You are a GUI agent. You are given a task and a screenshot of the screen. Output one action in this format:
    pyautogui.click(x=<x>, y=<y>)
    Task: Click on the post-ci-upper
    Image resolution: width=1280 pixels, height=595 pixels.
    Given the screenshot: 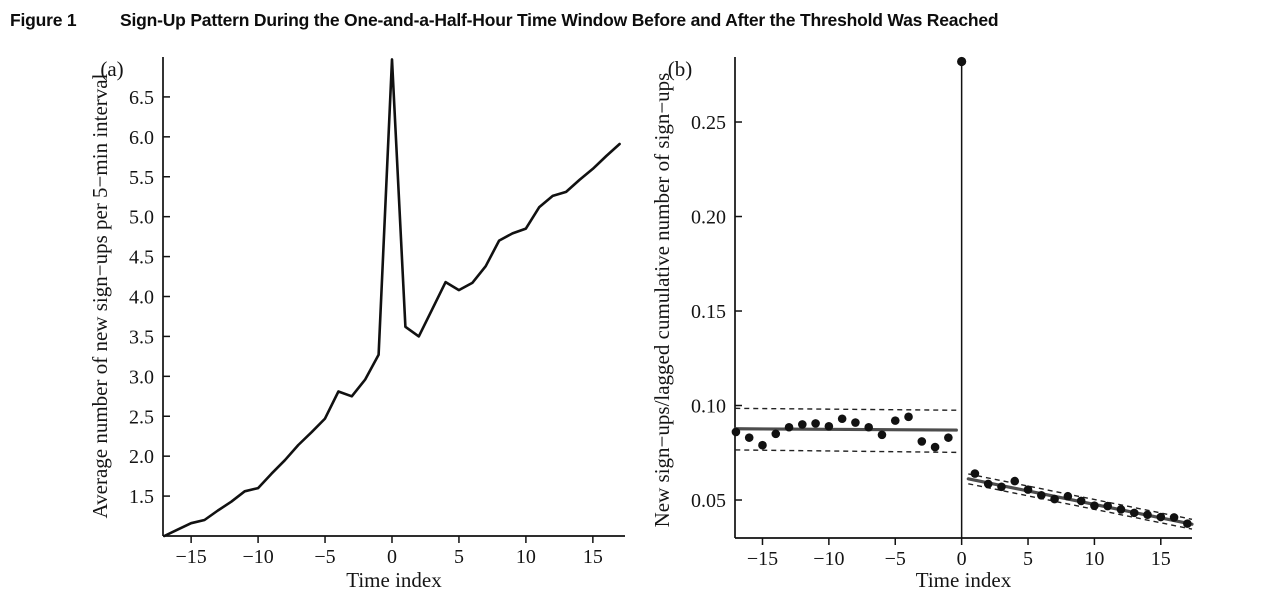 What is the action you would take?
    pyautogui.click(x=1080, y=496)
    